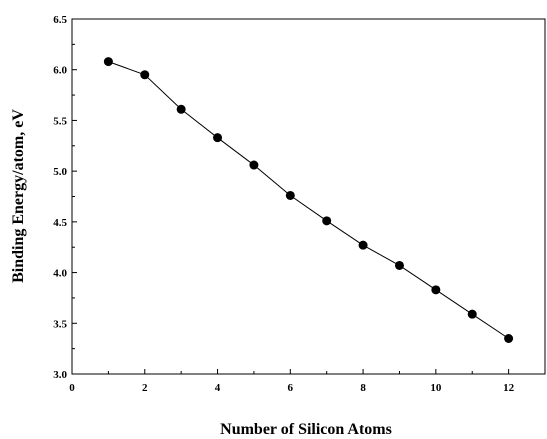 This screenshot has height=439, width=547. I want to click on y-tick-label: 3.0, so click(60, 375).